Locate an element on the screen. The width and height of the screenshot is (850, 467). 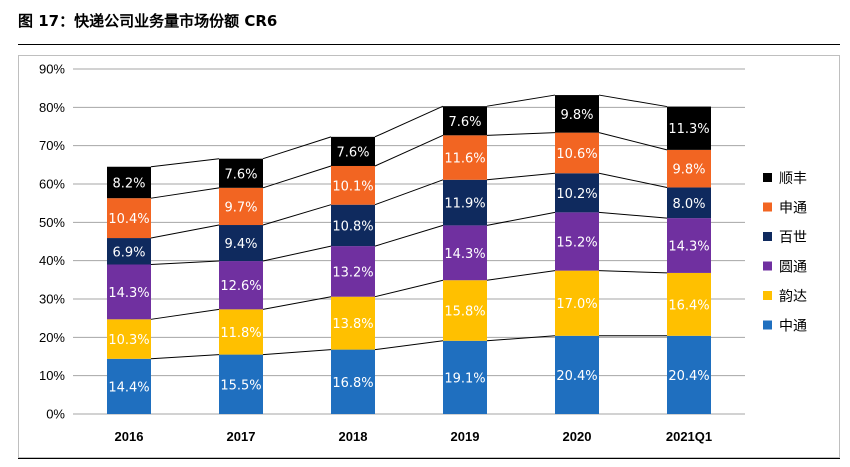
figure-title: 图 17：快递公司业务量市场份额 CR6 is located at coordinates (148, 21).